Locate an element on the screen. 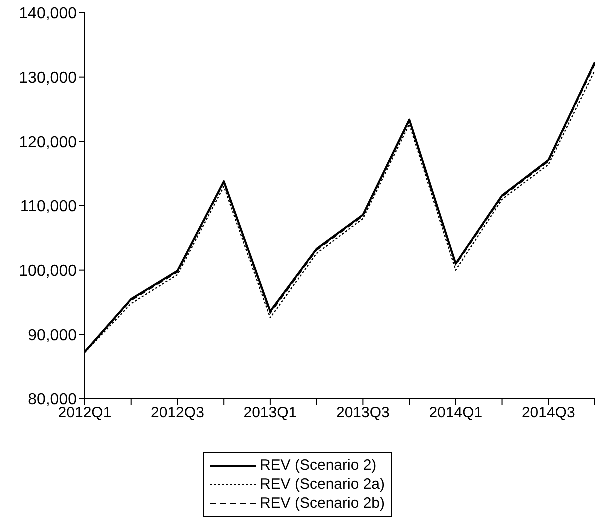  x-tick-label: 2014Q3 is located at coordinates (549, 413).